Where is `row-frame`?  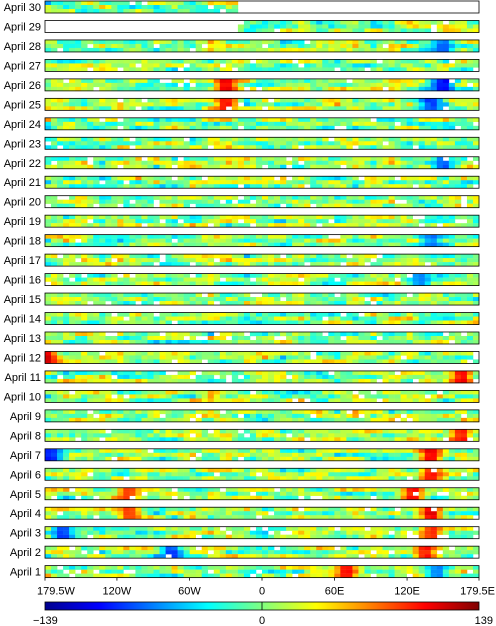 row-frame is located at coordinates (262, 416).